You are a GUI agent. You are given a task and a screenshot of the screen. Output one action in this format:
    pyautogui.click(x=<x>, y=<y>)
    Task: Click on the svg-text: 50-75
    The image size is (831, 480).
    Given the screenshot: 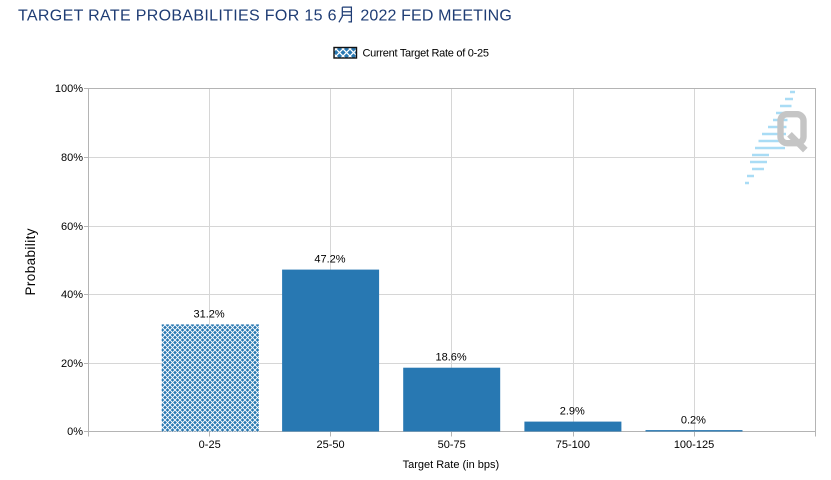 What is the action you would take?
    pyautogui.click(x=452, y=445)
    